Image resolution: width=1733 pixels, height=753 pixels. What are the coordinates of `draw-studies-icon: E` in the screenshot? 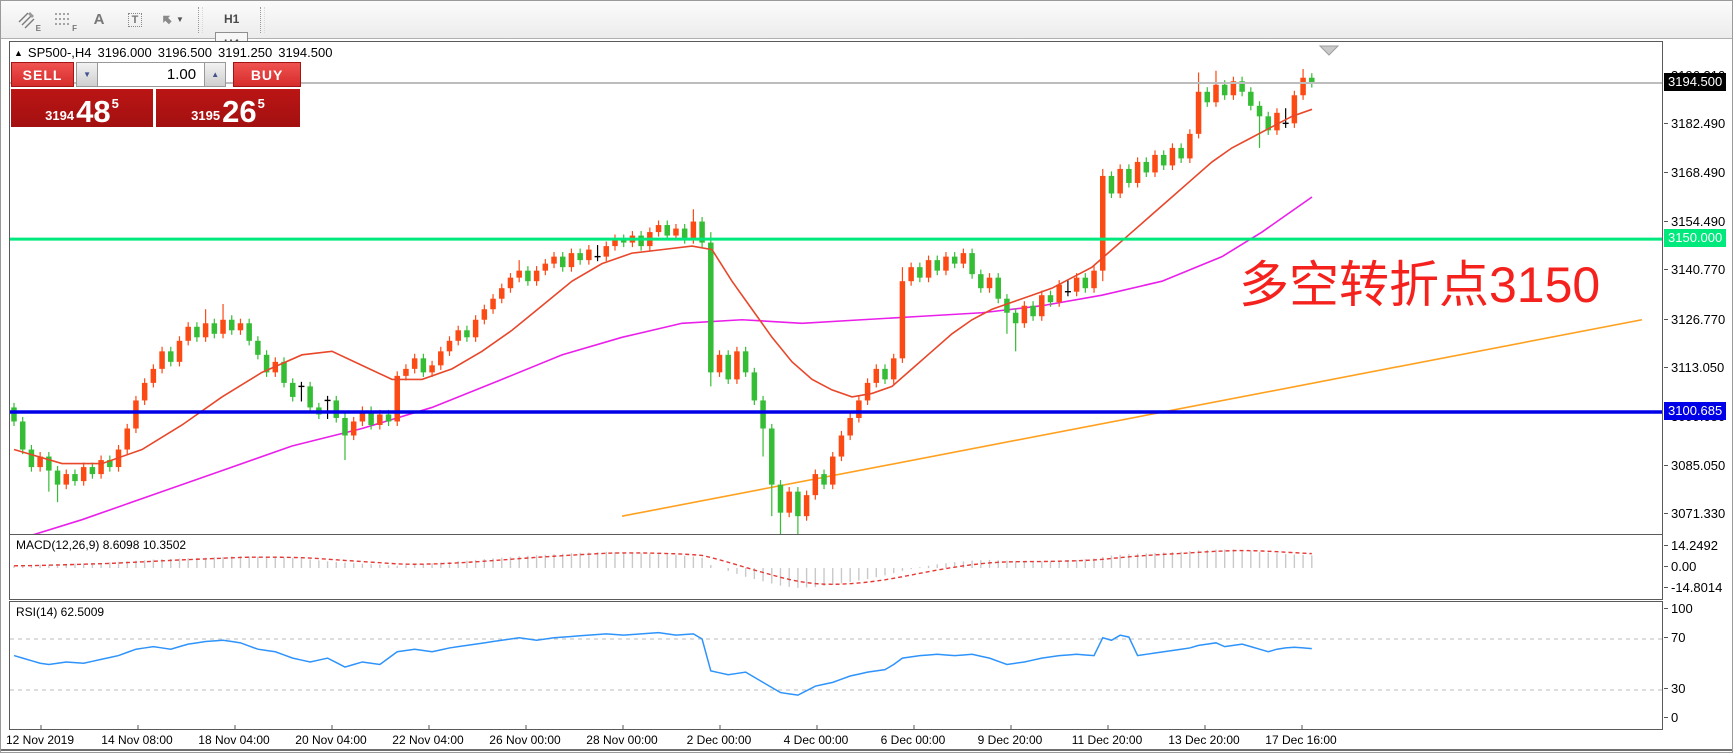 It's located at (27, 20).